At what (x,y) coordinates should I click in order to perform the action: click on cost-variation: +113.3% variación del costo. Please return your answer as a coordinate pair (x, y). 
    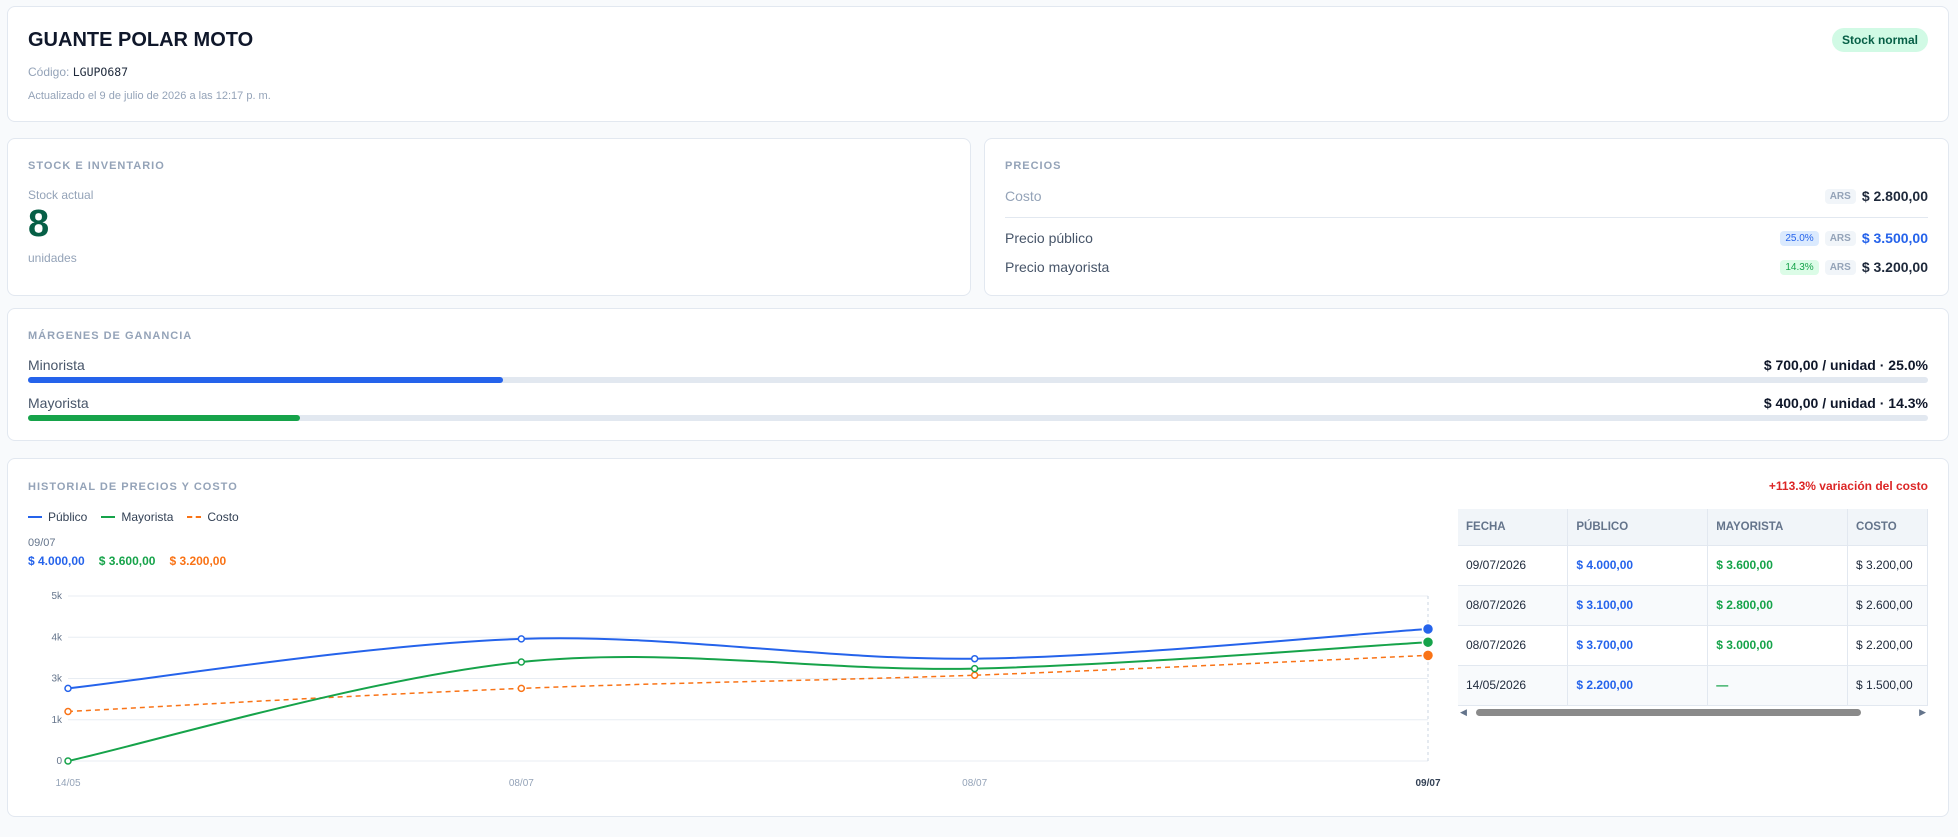
    Looking at the image, I should click on (1848, 486).